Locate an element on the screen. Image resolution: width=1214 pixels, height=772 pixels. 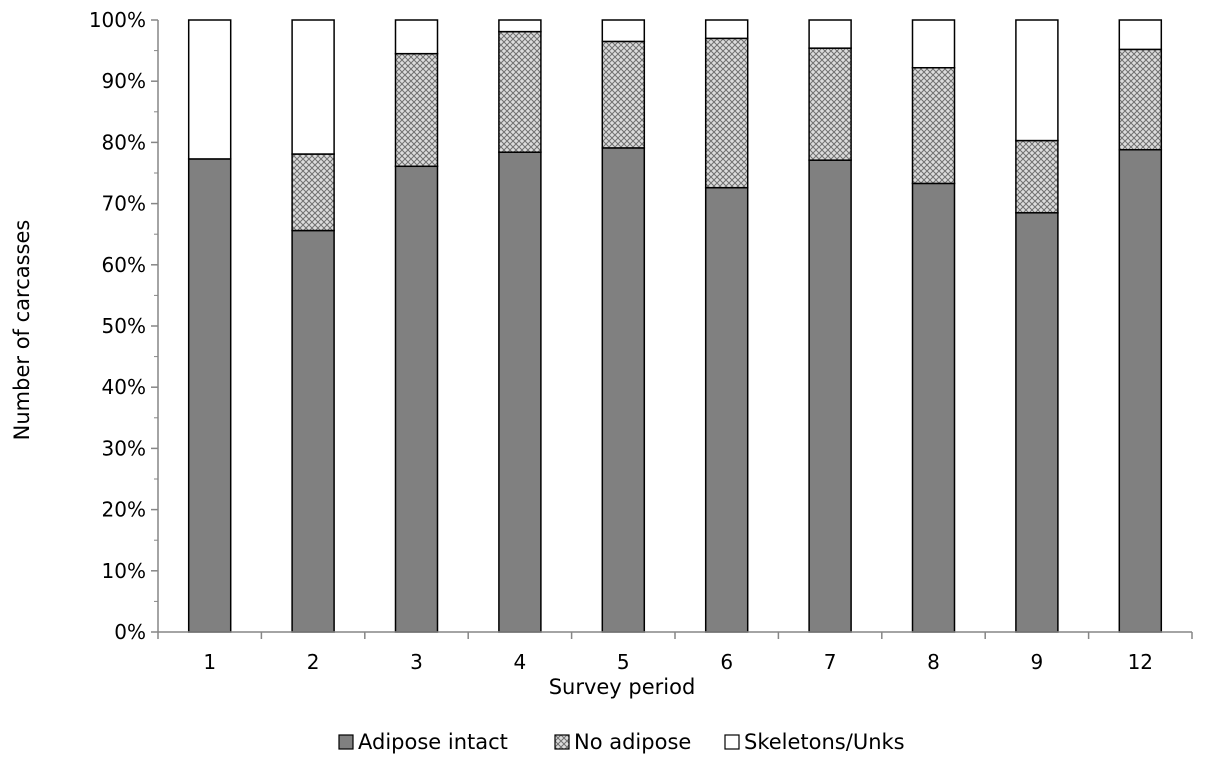
legend-label: Adipose intact is located at coordinates (433, 742).